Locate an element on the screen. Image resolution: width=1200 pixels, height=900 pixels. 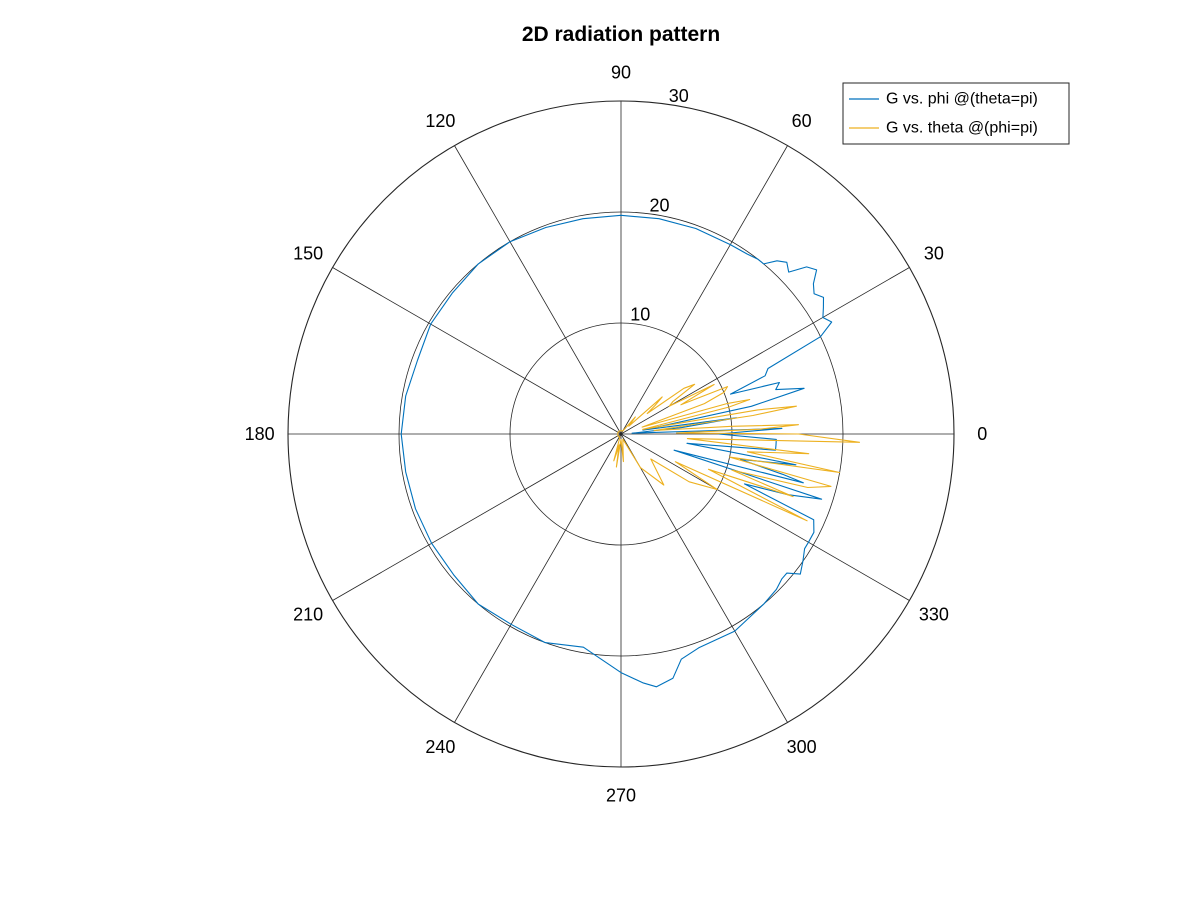
theta-tick-label-0: 0 is located at coordinates (982, 434).